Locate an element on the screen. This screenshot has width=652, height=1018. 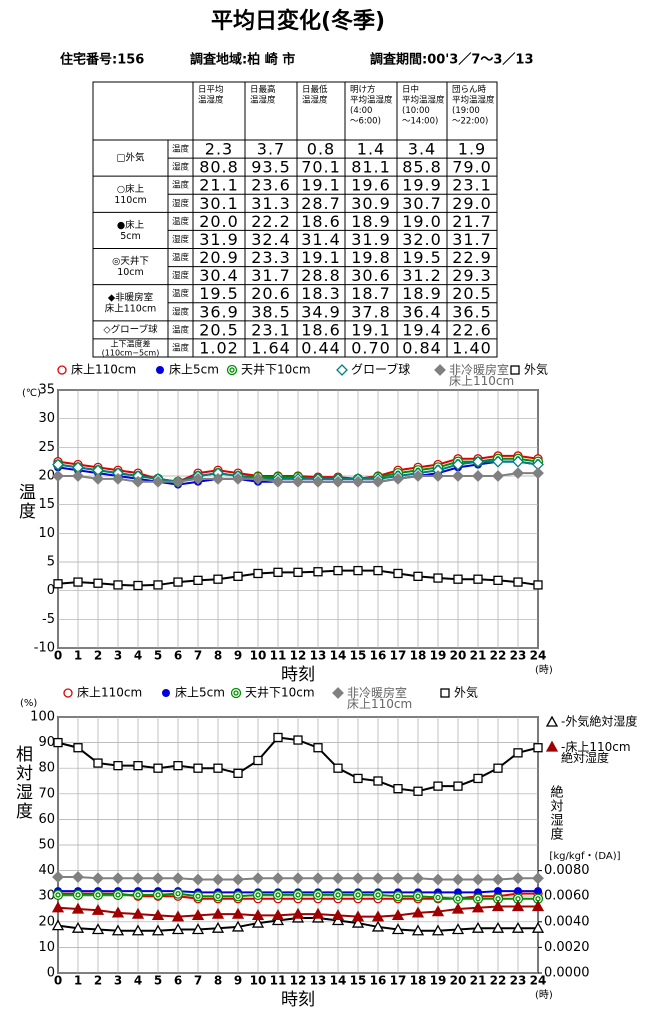
house-no: 住宅番号:156 is located at coordinates (102, 60).